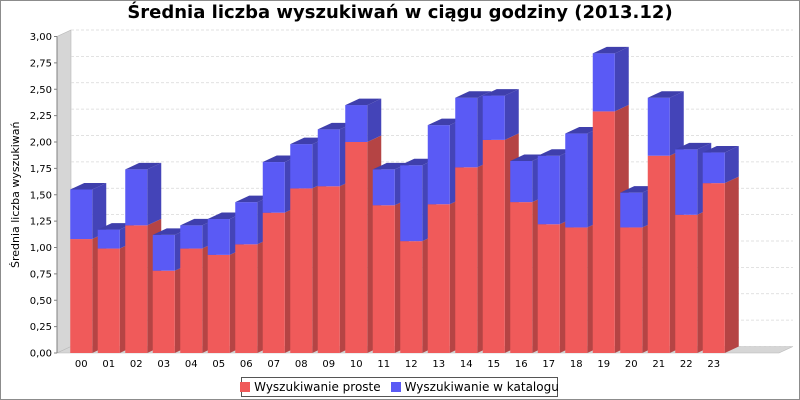 This screenshot has width=800, height=400. What do you see at coordinates (41, 116) in the screenshot?
I see `y-tick-label: 2,25` at bounding box center [41, 116].